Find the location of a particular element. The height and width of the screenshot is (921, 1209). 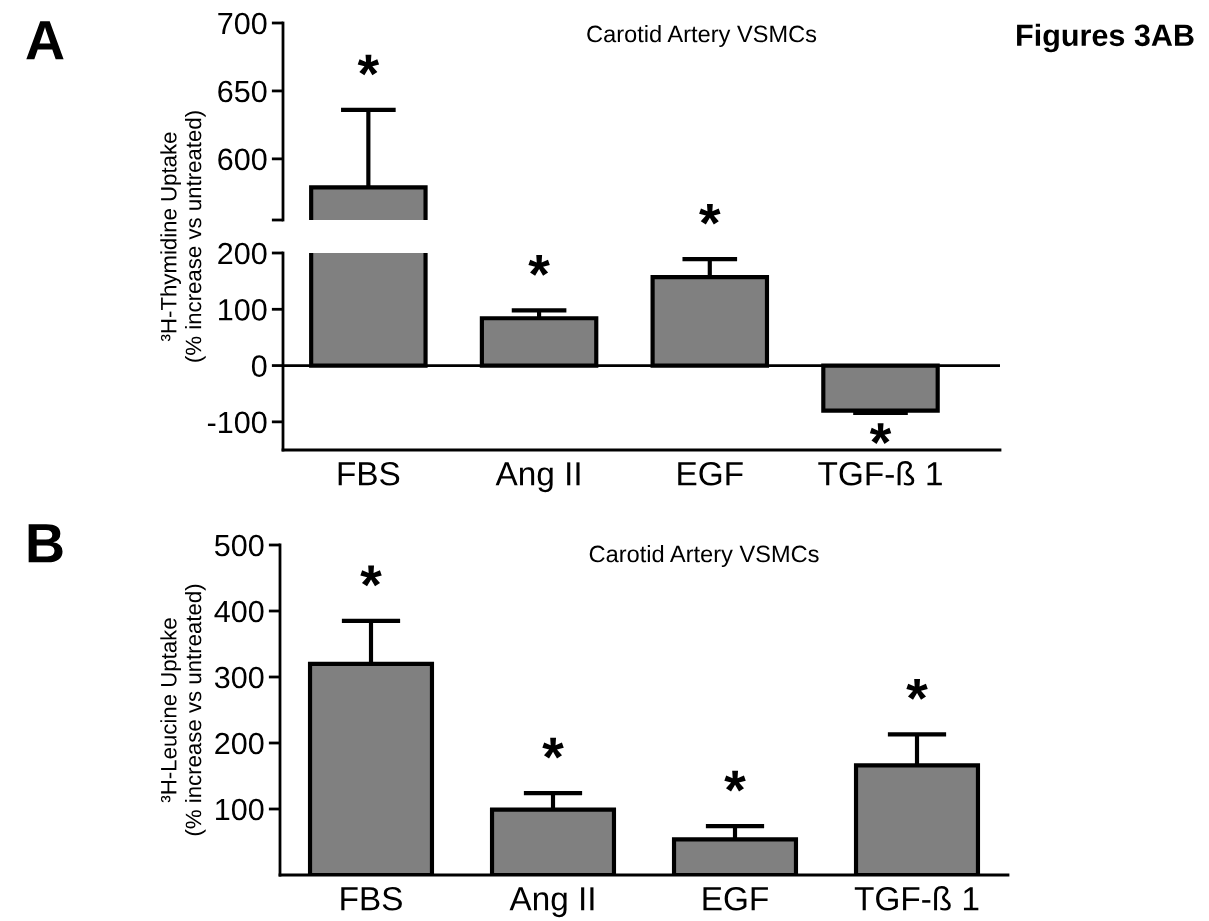

y-tick-label: 400 is located at coordinates (239, 611).